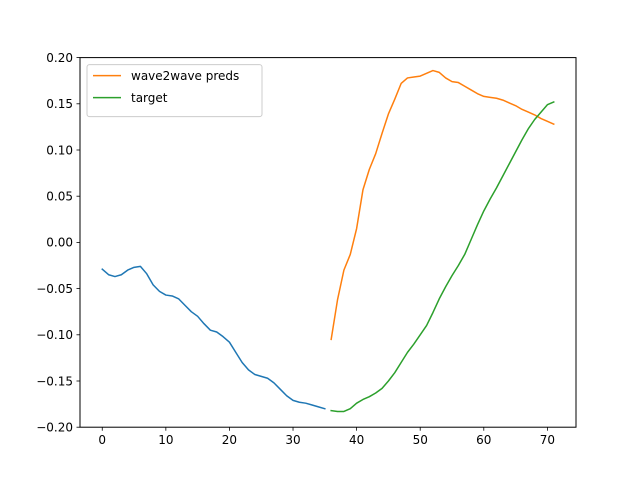  What do you see at coordinates (420, 440) in the screenshot?
I see `x-tick-label: 50` at bounding box center [420, 440].